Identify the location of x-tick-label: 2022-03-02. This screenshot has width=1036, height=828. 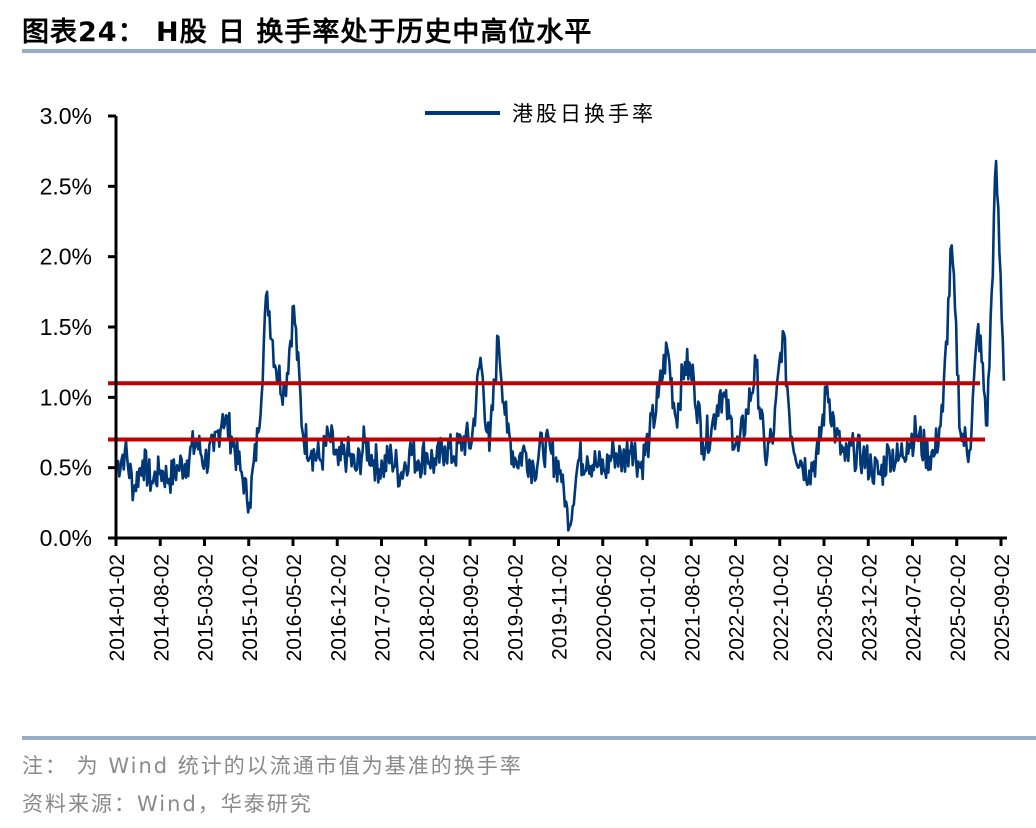
(737, 607).